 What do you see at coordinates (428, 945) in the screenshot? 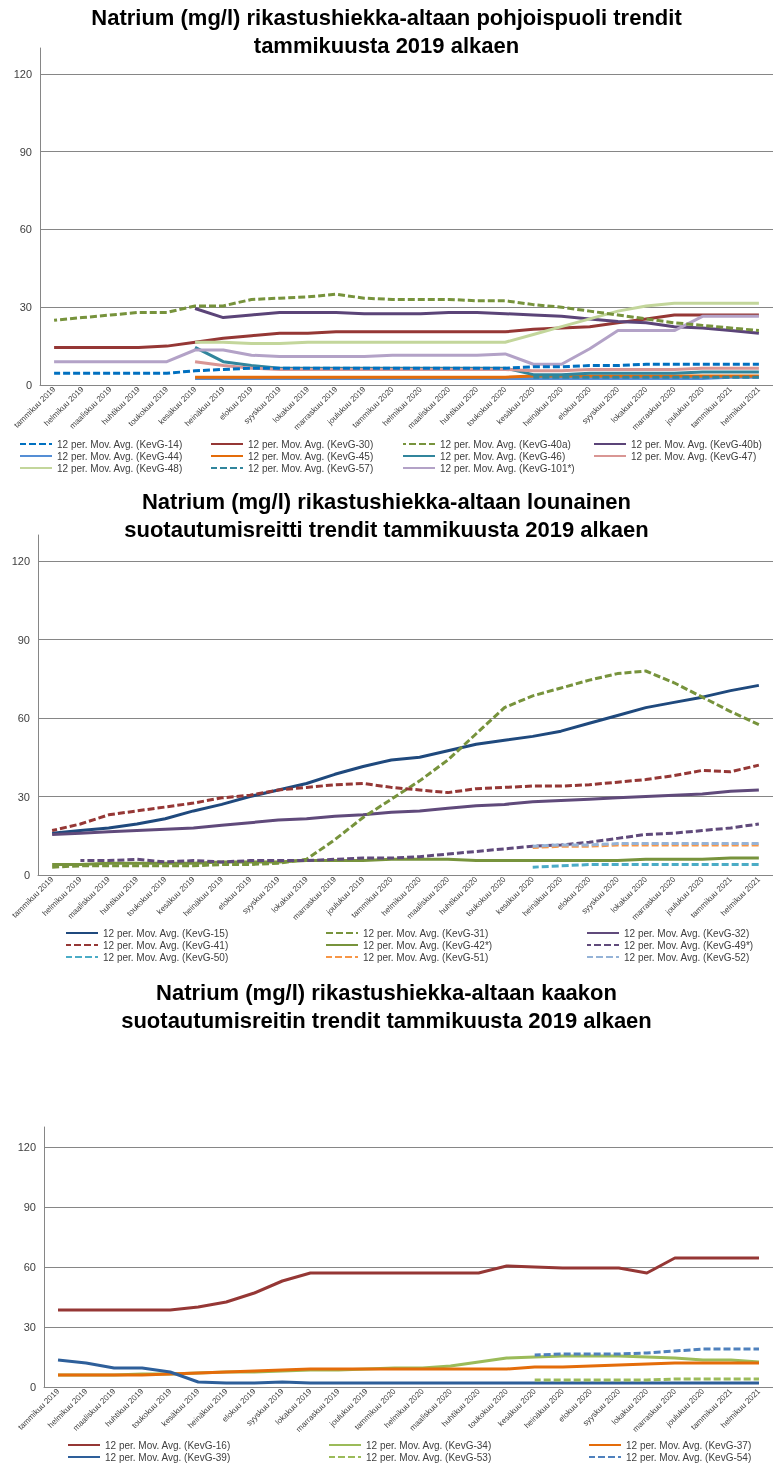
I see `legend-label: 12 per. Mov. Avg. (KevG-42*)` at bounding box center [428, 945].